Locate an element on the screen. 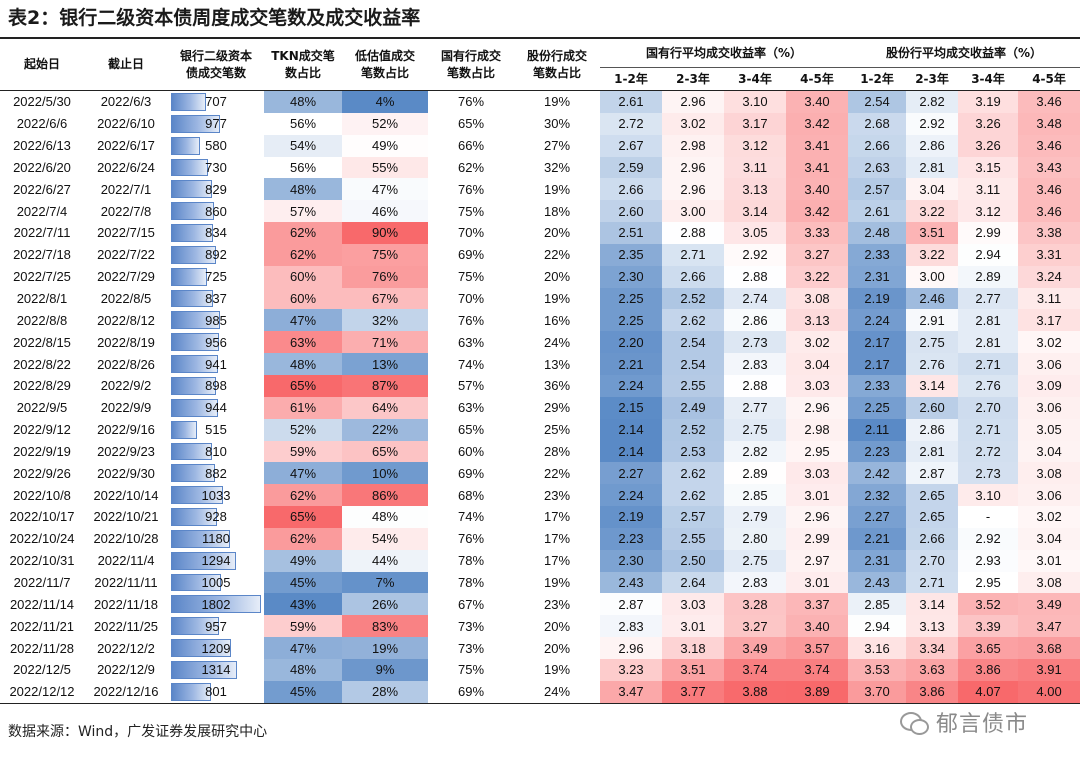 The height and width of the screenshot is (770, 1080). state-yield-2-3y-cell: 2.66 is located at coordinates (693, 276).